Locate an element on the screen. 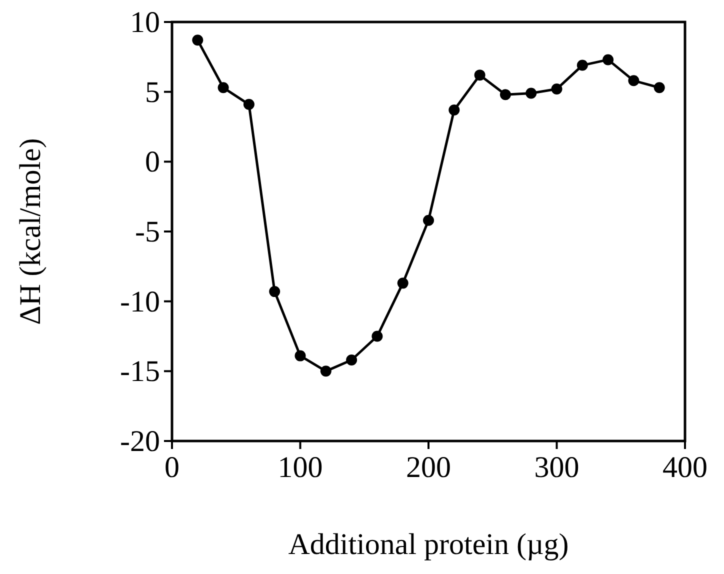  y-tick-label: -15 is located at coordinates (140, 371).